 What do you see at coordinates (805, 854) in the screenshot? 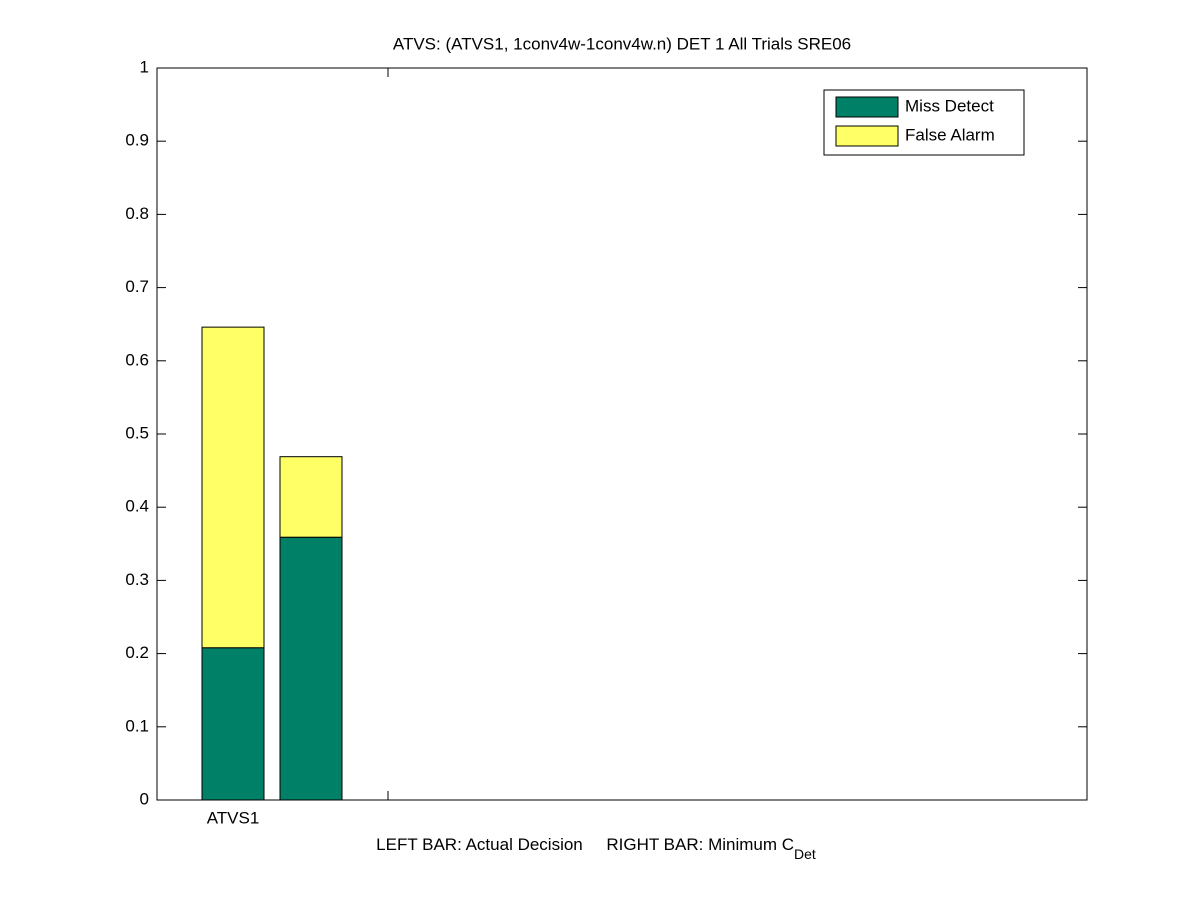
I see `x-label-subscript: Det` at bounding box center [805, 854].